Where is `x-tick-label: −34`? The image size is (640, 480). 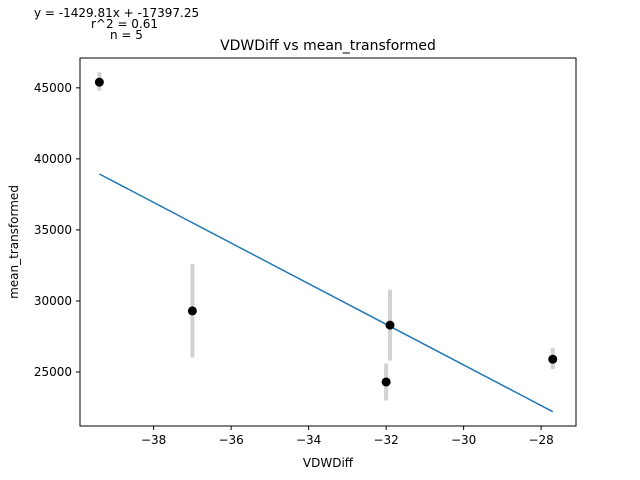
x-tick-label: −34 is located at coordinates (308, 440).